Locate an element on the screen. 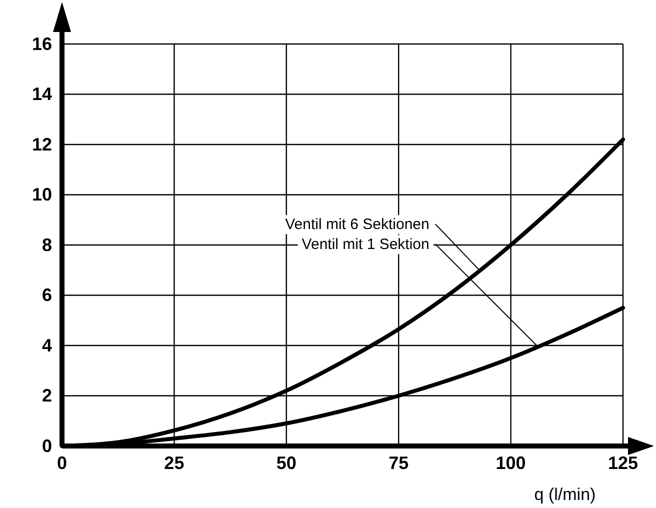 The width and height of the screenshot is (656, 508). x-axis-title: q (l/min) is located at coordinates (565, 494).